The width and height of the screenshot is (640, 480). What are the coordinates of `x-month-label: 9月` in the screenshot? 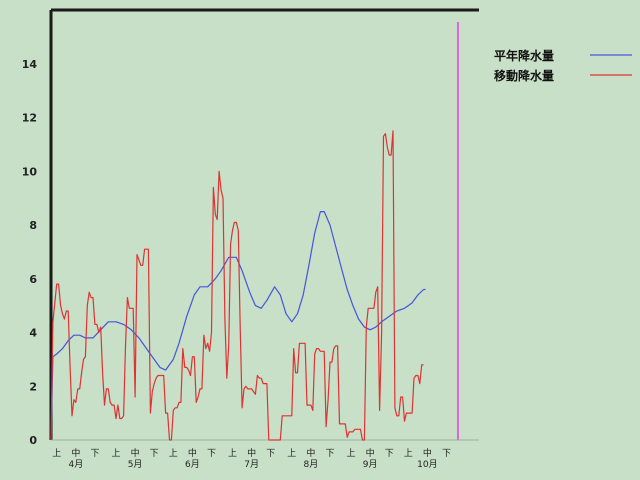 It's located at (370, 464).